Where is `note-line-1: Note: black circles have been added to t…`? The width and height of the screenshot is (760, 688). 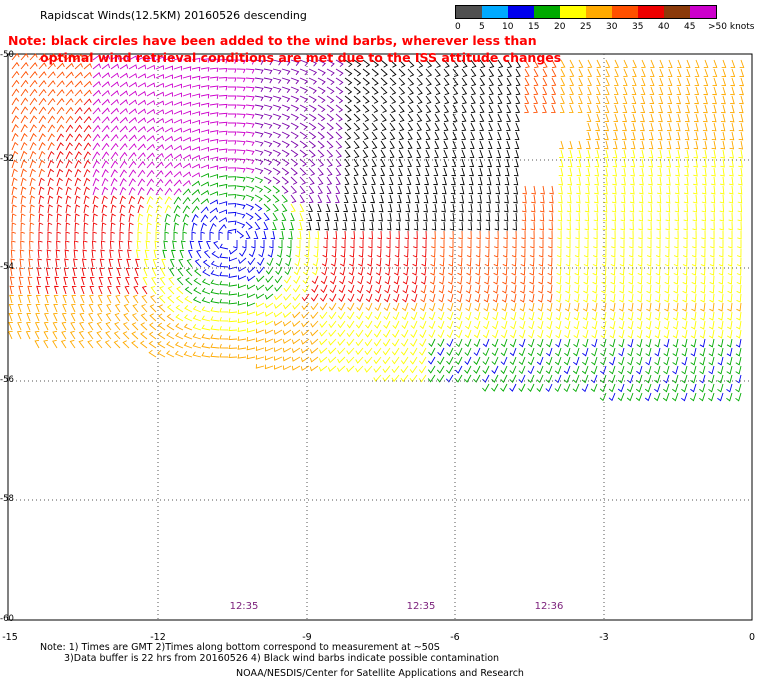 note-line-1: Note: black circles have been added to t… is located at coordinates (272, 40).